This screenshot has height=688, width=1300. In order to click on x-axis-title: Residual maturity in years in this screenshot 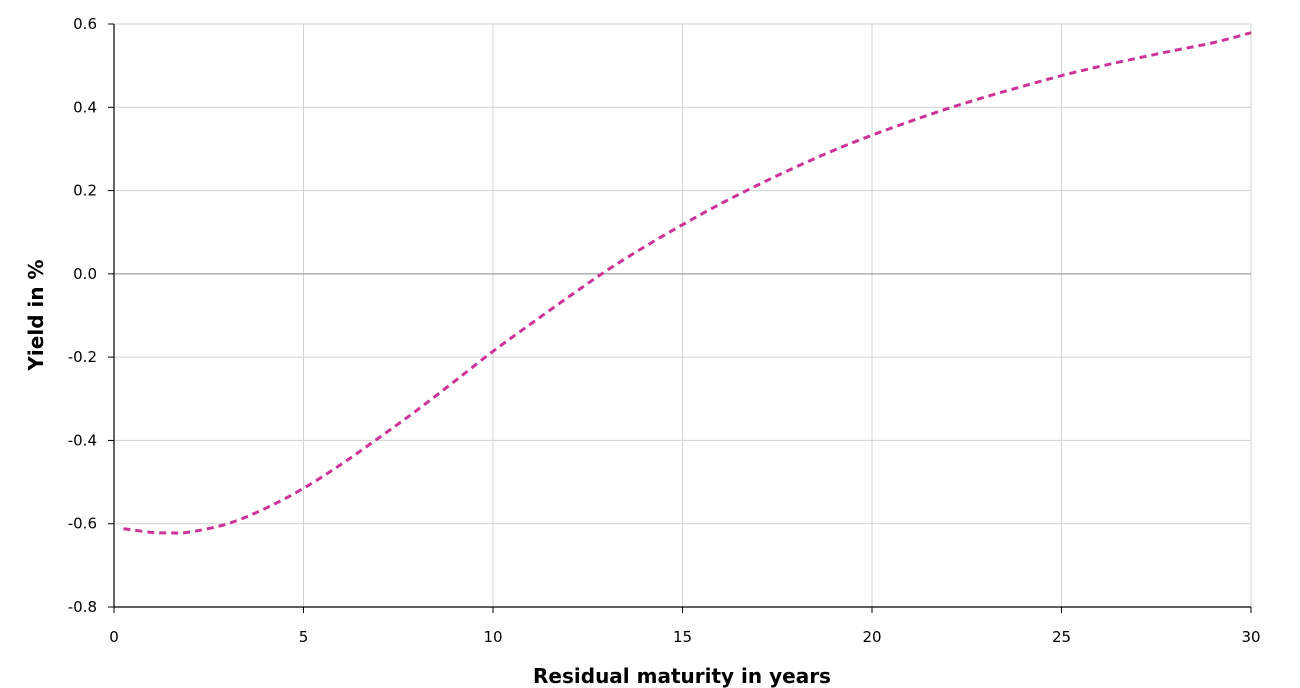, I will do `click(682, 676)`.